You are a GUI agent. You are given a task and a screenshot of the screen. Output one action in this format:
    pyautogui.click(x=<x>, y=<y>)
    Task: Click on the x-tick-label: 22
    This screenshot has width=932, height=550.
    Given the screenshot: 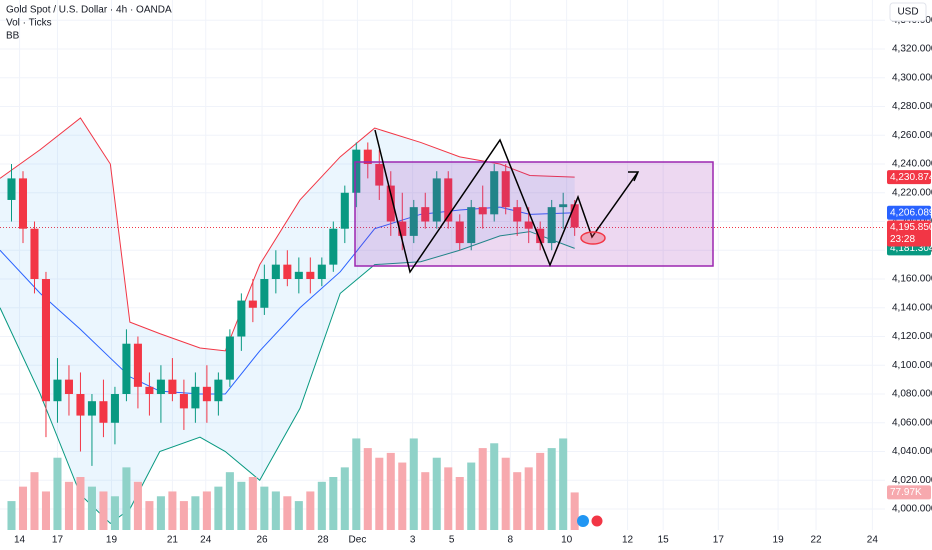 What is the action you would take?
    pyautogui.click(x=816, y=540)
    